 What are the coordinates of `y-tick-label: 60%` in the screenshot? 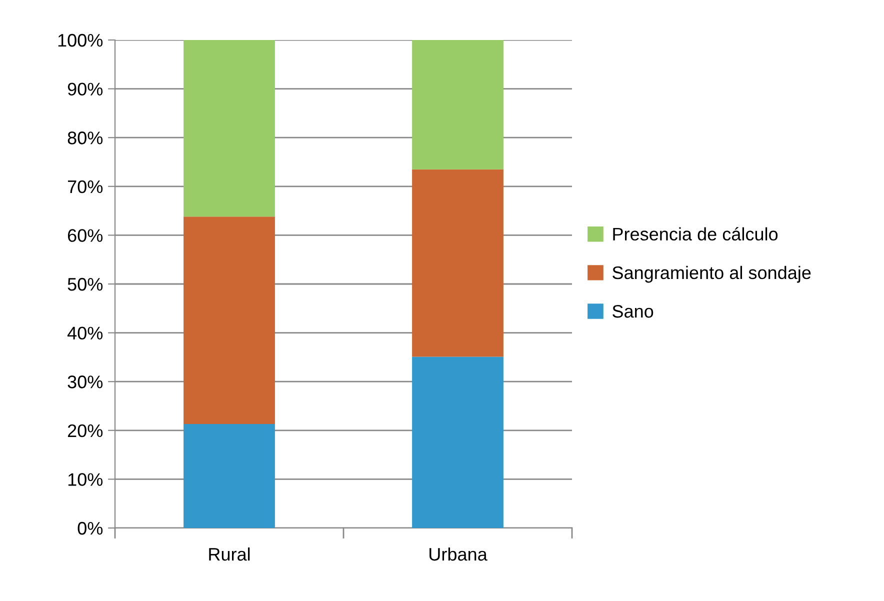 It's located at (85, 235).